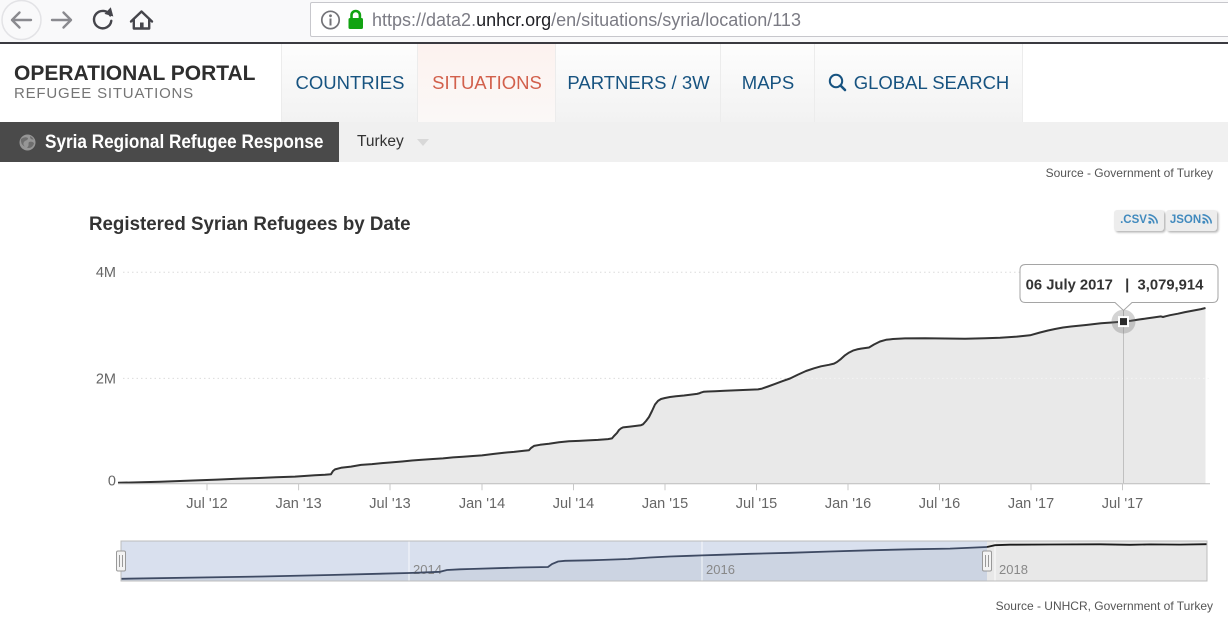 This screenshot has height=636, width=1228. What do you see at coordinates (665, 504) in the screenshot?
I see `svg-text: Jan '15` at bounding box center [665, 504].